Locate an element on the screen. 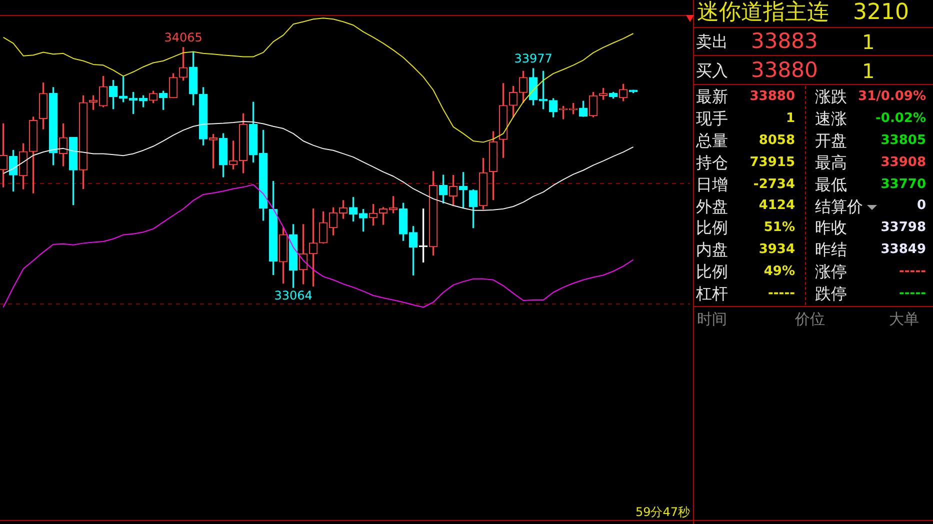 This screenshot has width=933, height=524. text: 最低 is located at coordinates (831, 184).